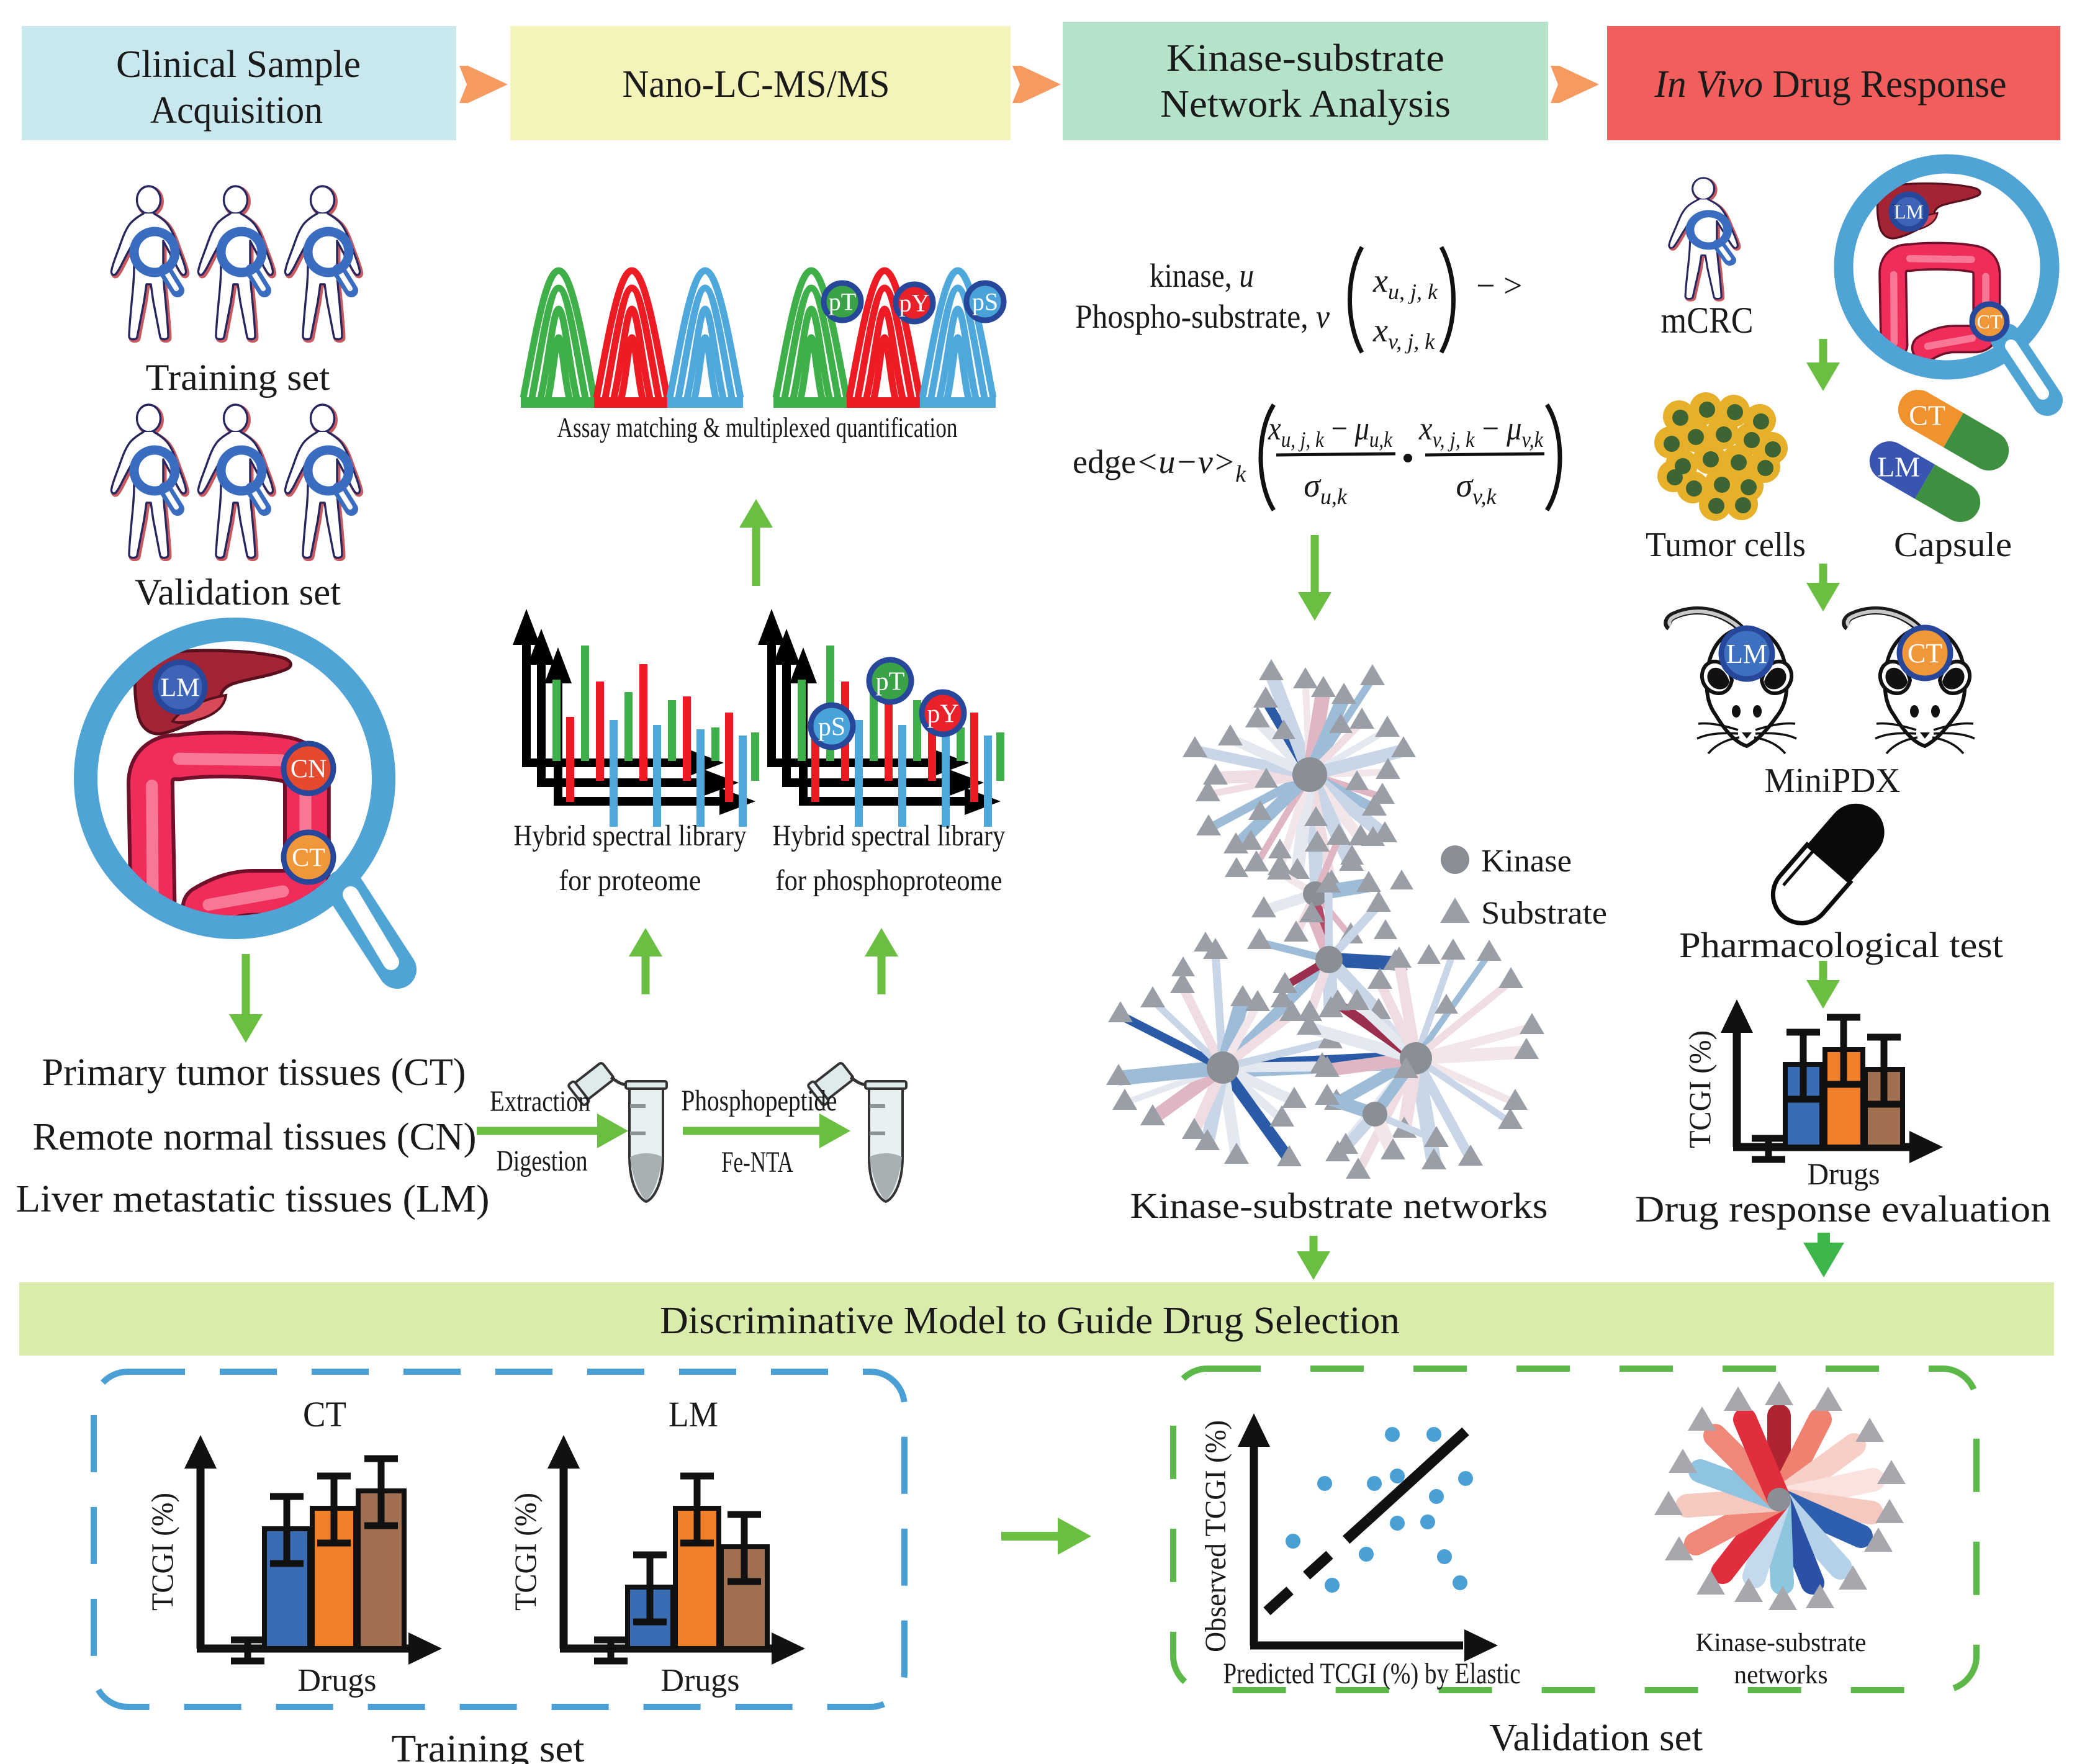 The height and width of the screenshot is (1764, 2077). I want to click on svg-text: edge<u−v>k, so click(1160, 465).